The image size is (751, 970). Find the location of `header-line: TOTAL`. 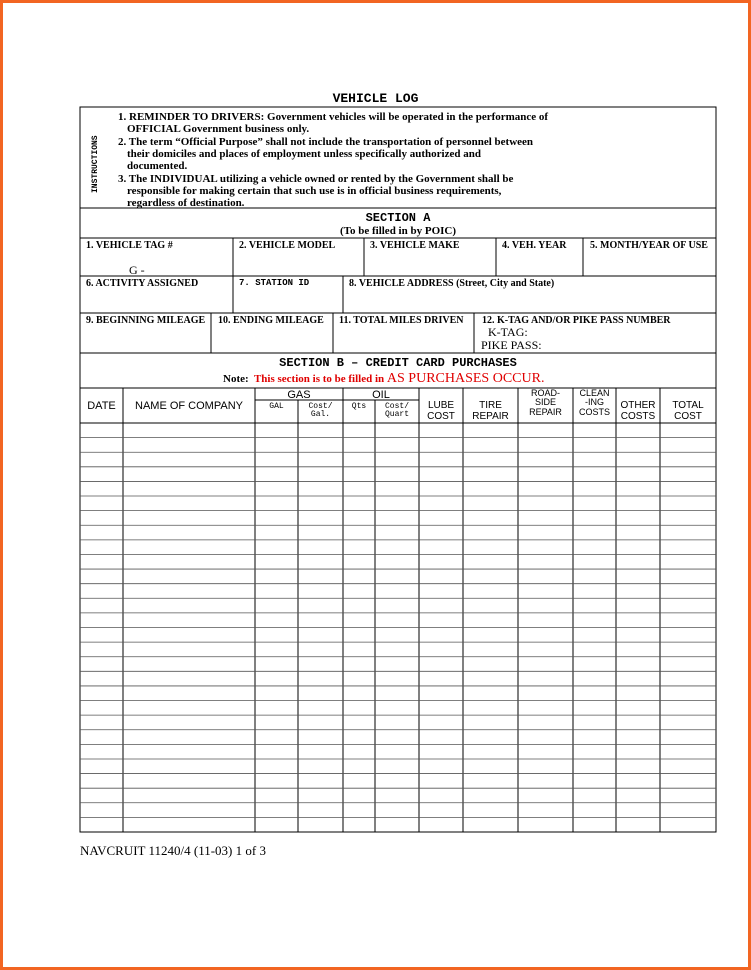

header-line: TOTAL is located at coordinates (688, 405).